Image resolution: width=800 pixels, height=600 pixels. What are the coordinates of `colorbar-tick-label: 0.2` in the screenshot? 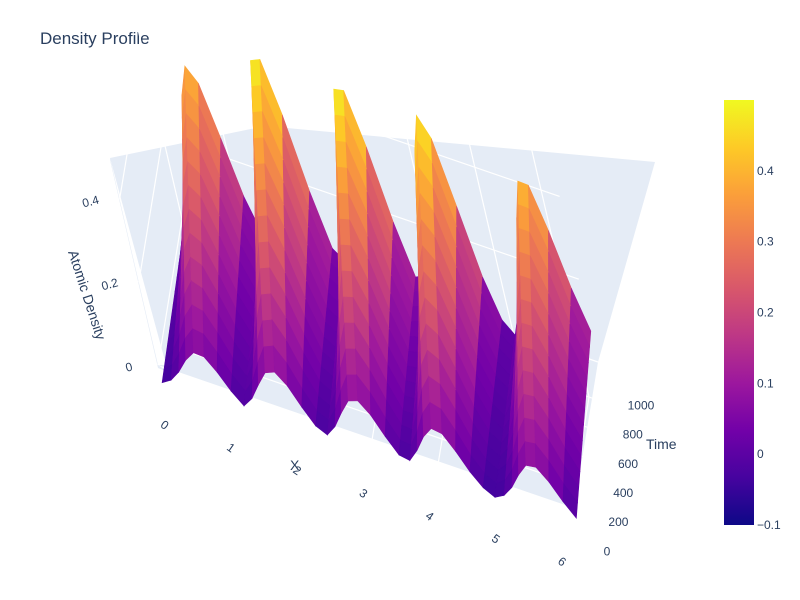 It's located at (765, 313).